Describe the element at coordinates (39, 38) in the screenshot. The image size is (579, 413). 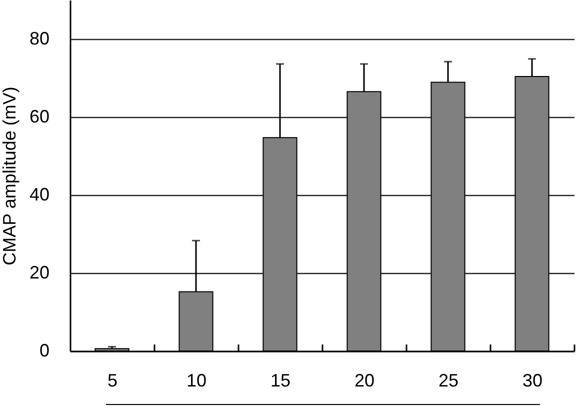
I see `y-tick-label: 80` at that location.